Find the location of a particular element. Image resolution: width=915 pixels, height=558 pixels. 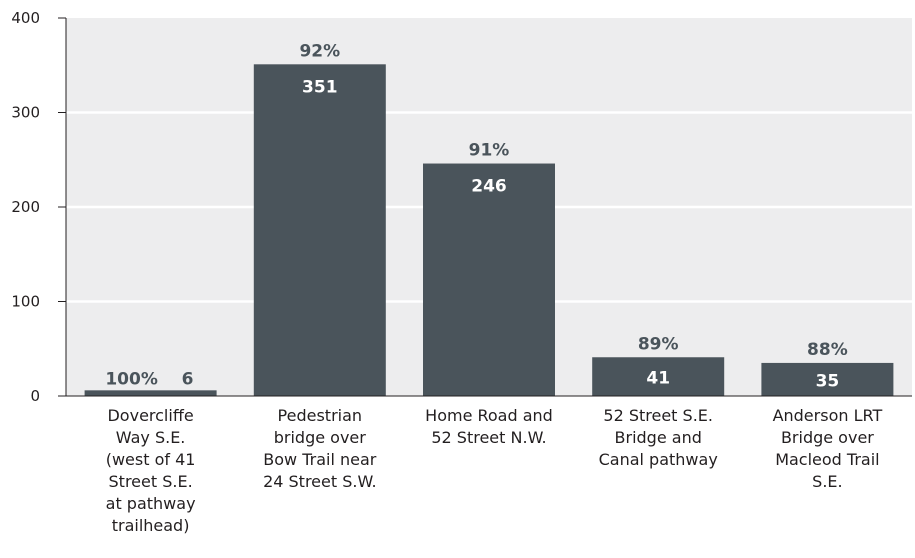

x-category-label-line: (west of 41 is located at coordinates (151, 459).